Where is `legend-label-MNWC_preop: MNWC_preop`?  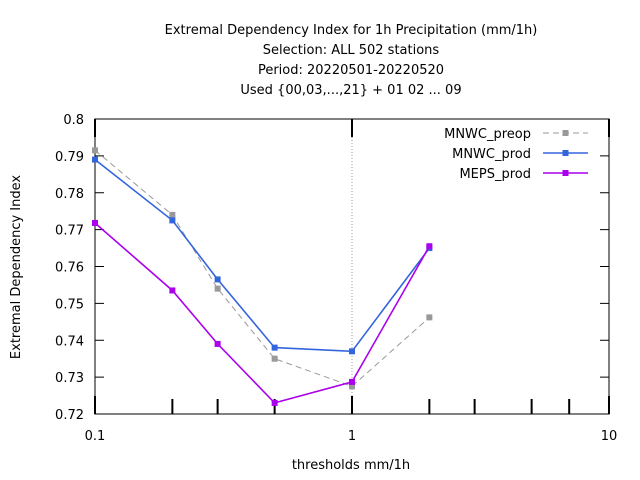
legend-label-MNWC_preop: MNWC_preop is located at coordinates (487, 134).